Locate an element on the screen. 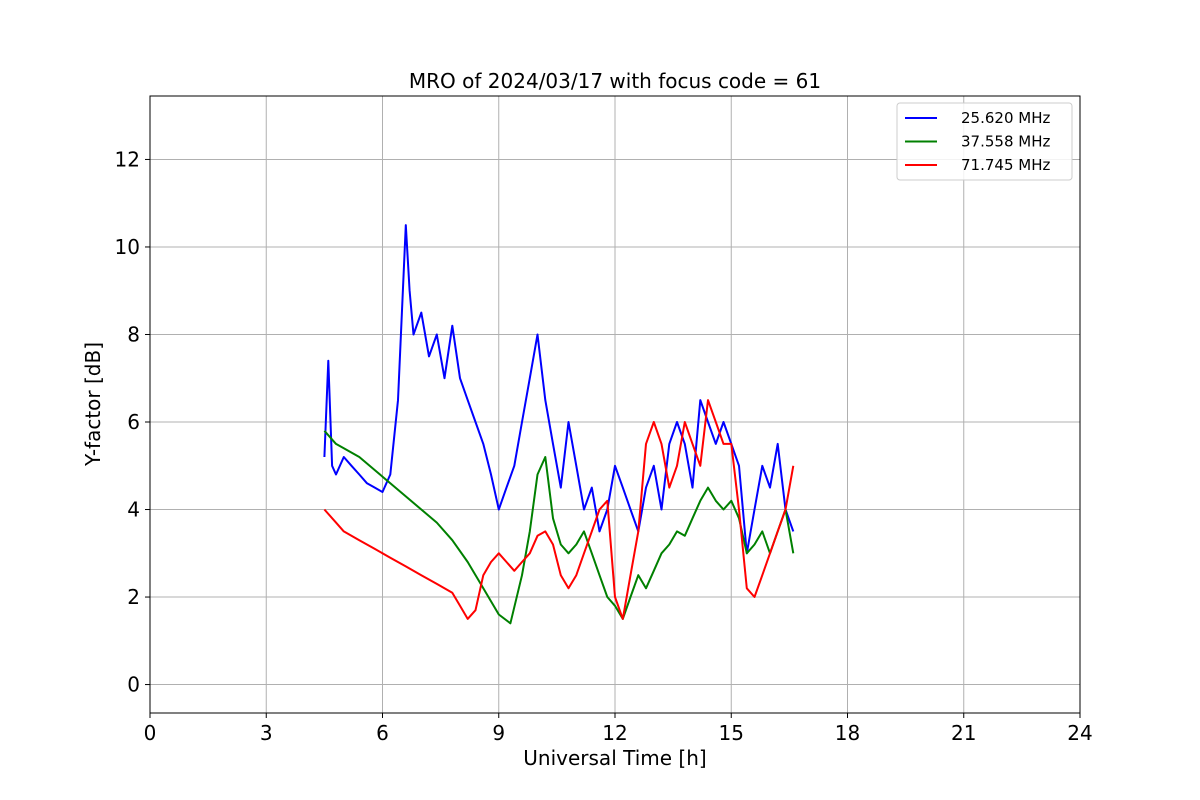  y-tick-label: 4 is located at coordinates (133, 510).